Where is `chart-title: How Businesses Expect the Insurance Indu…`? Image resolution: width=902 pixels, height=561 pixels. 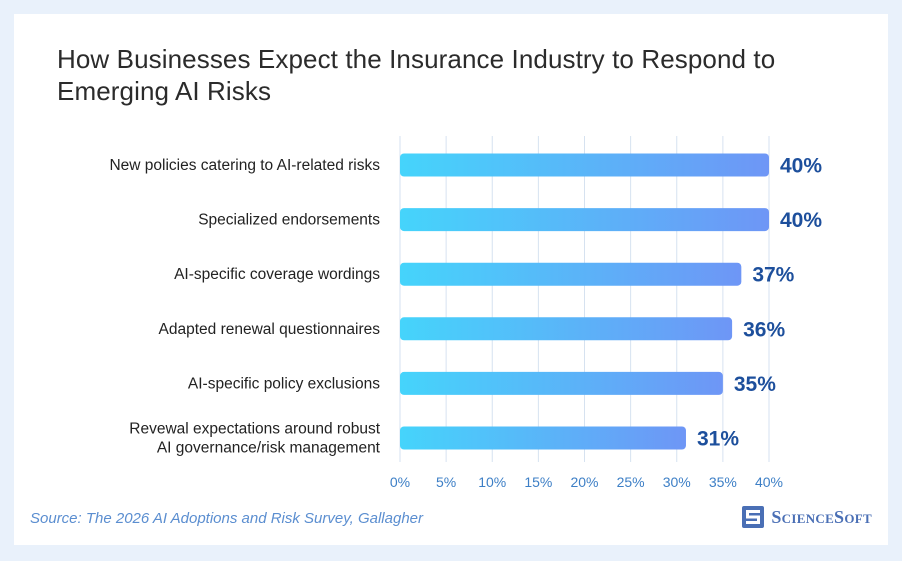
chart-title: How Businesses Expect the Insurance Indu… is located at coordinates (416, 75).